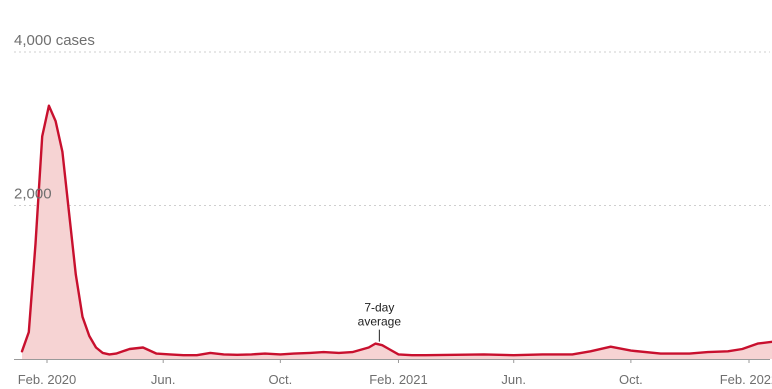 This screenshot has width=772, height=389. What do you see at coordinates (163, 379) in the screenshot?
I see `x-tick-label-1: Jun.` at bounding box center [163, 379].